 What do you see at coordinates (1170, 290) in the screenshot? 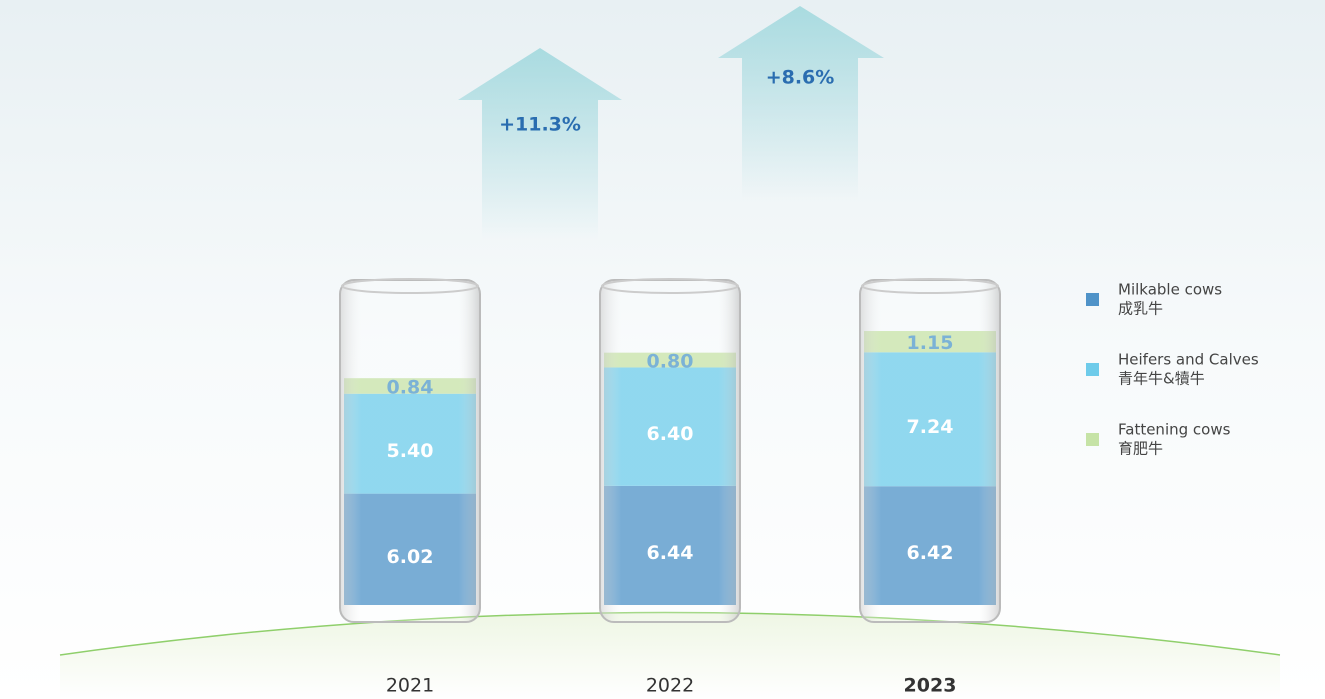
I see `legend-label: Milkable cows` at bounding box center [1170, 290].